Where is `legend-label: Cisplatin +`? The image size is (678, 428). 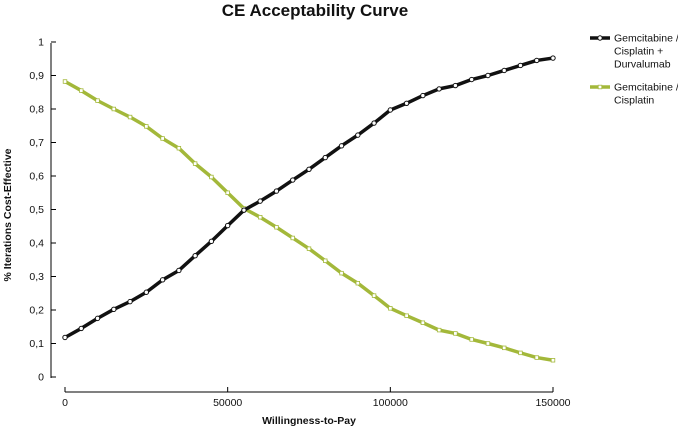
legend-label: Cisplatin + is located at coordinates (638, 52).